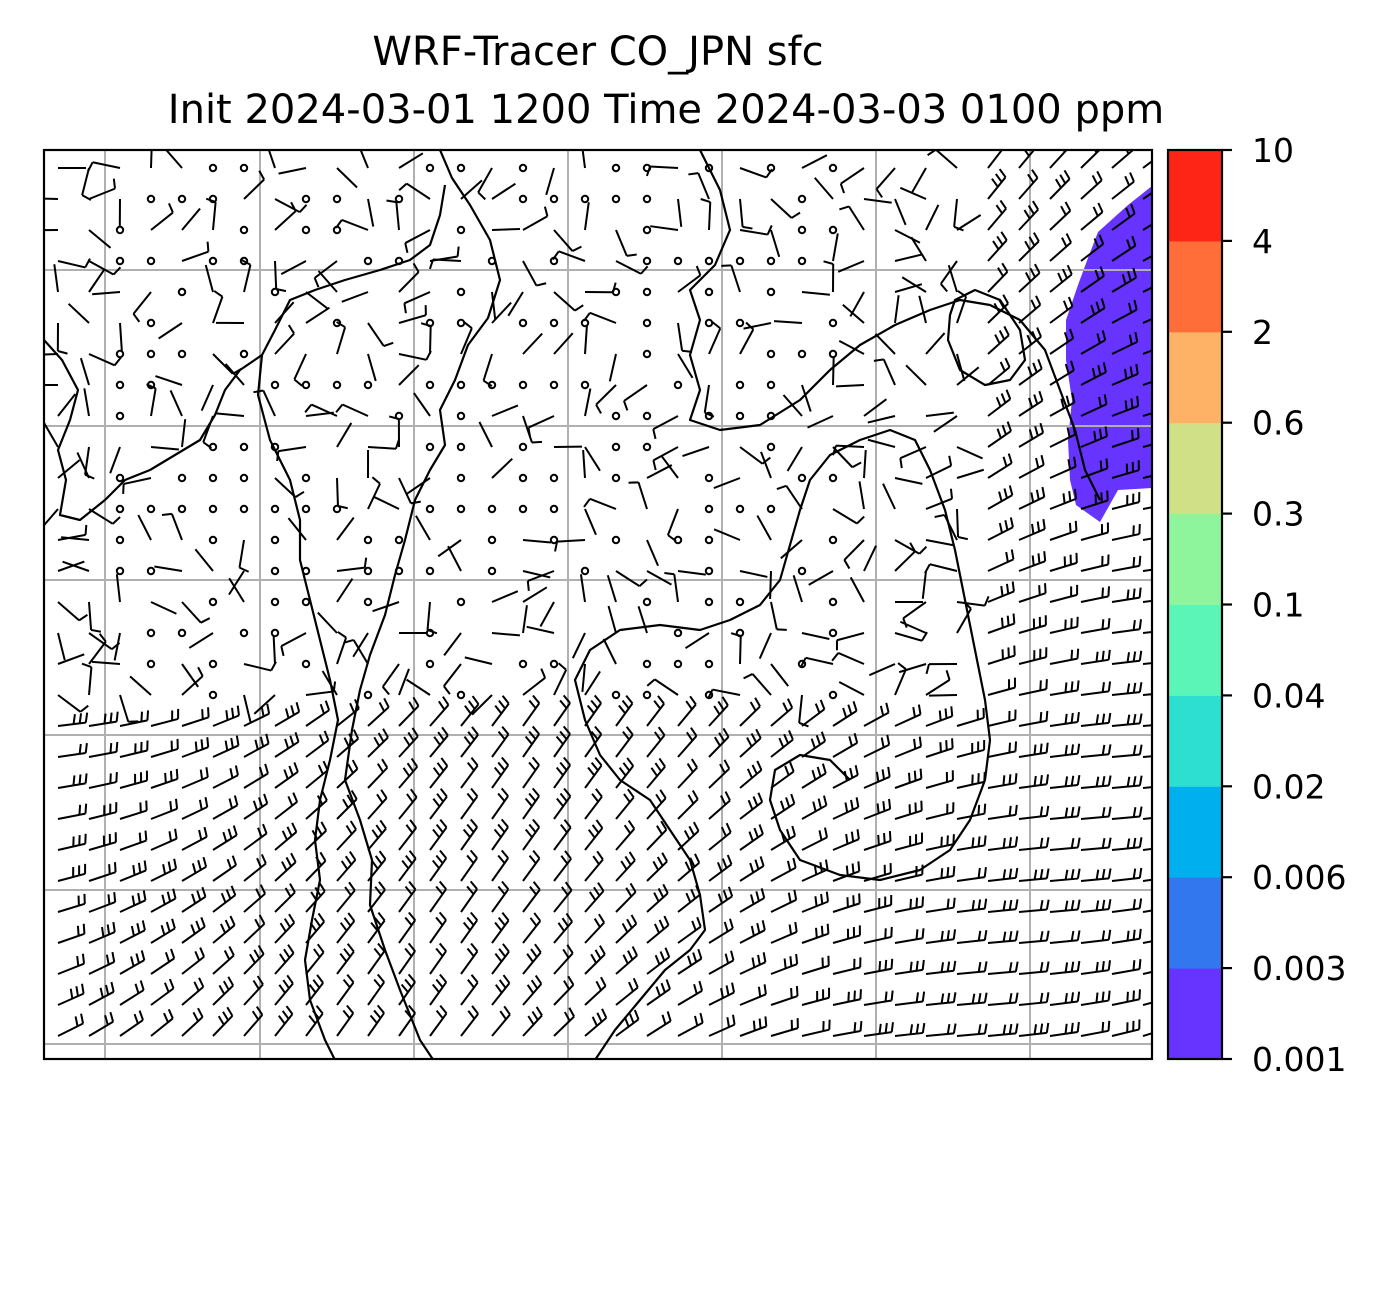 This screenshot has height=1313, width=1400. I want to click on colorbar-tick-label: 0.6, so click(1278, 423).